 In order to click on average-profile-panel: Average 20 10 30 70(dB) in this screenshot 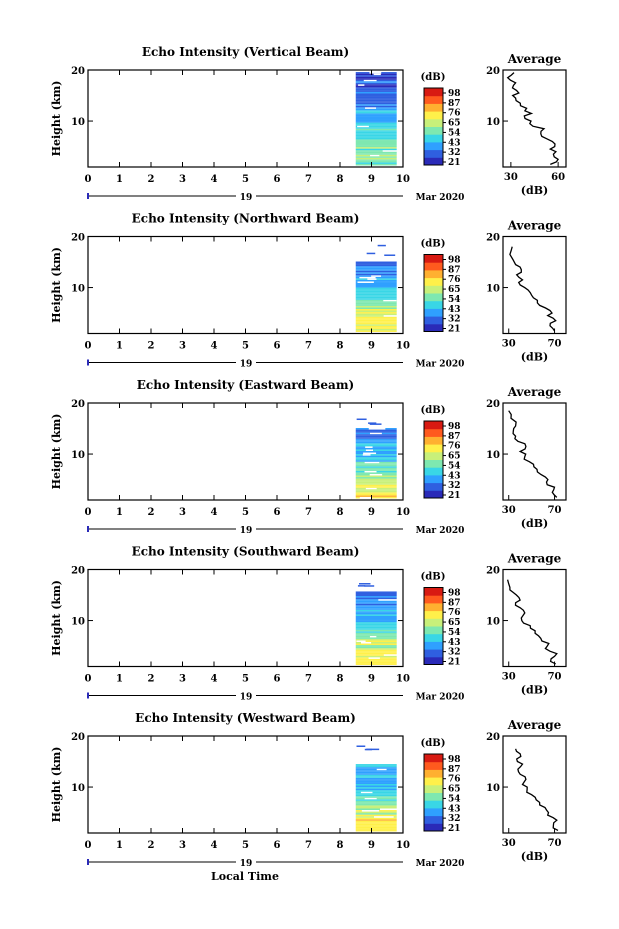, I will do `click(526, 624)`.